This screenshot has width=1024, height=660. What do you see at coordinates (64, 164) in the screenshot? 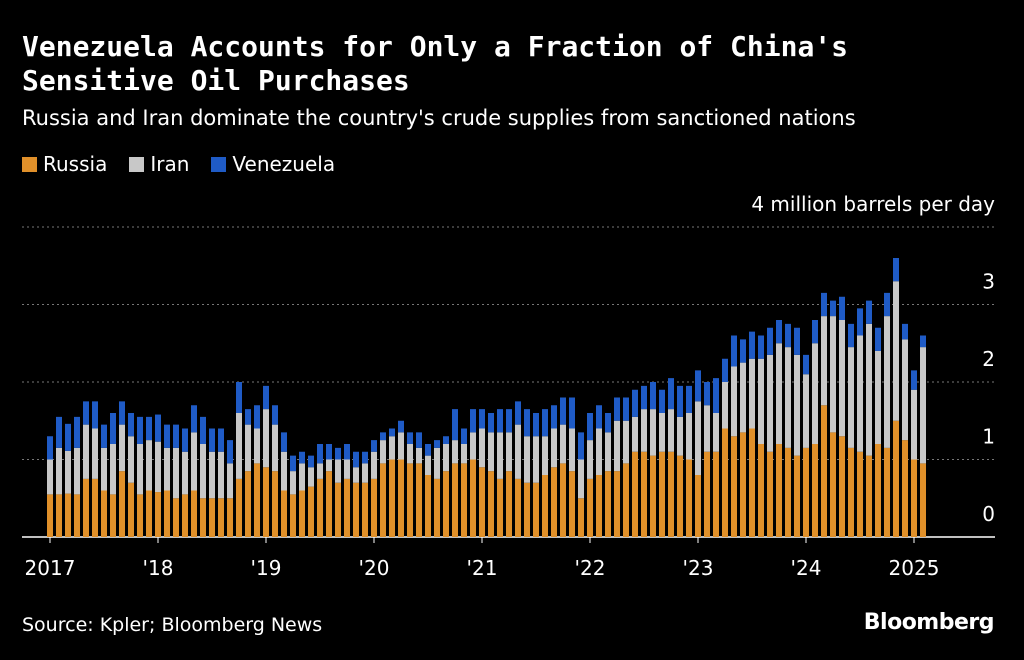
I see `legend-item: Russia` at bounding box center [64, 164].